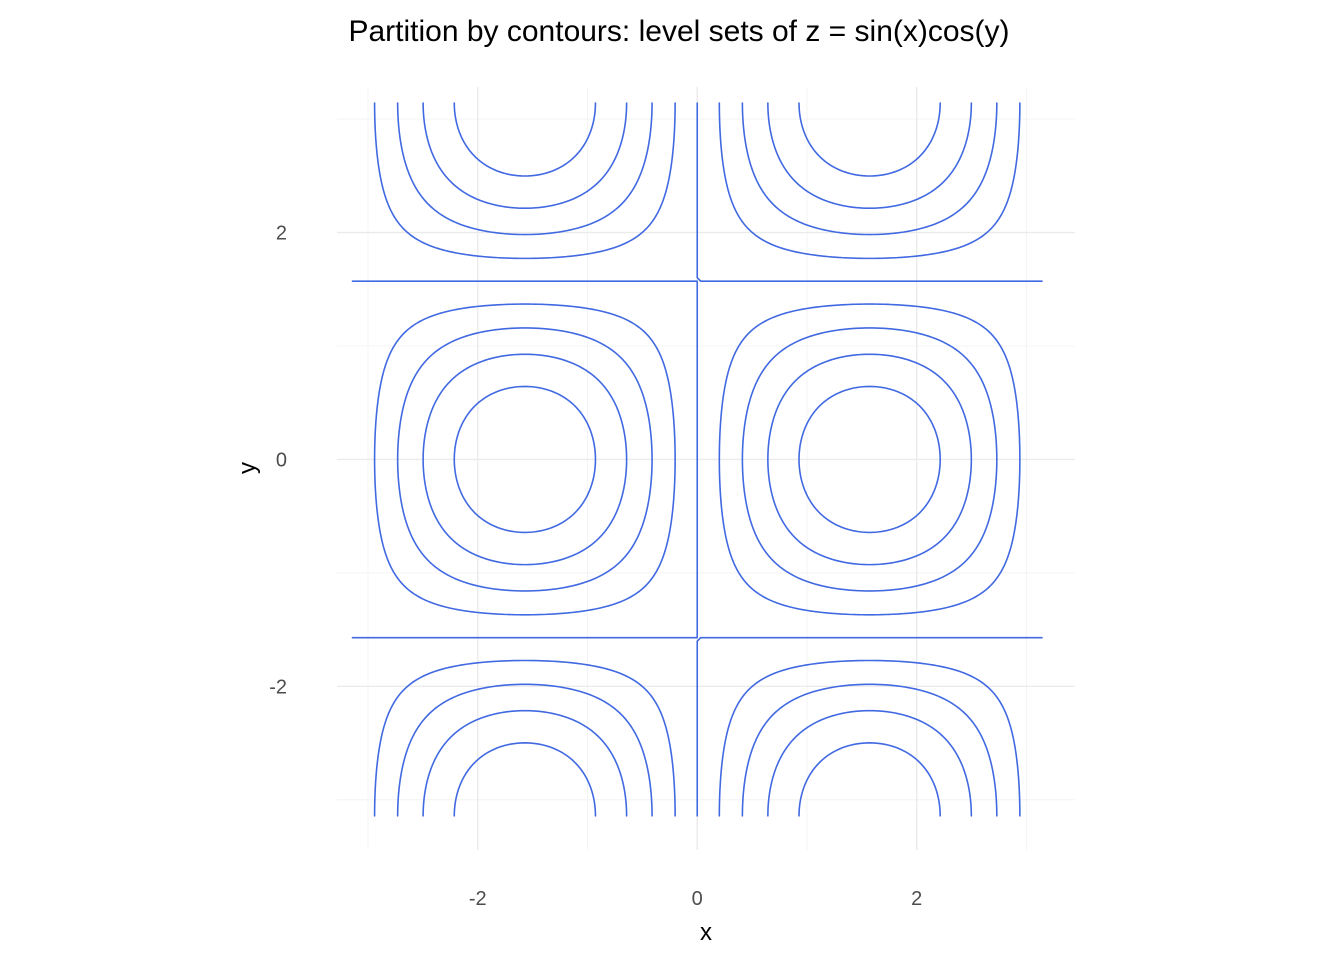 This screenshot has width=1344, height=960. Describe the element at coordinates (916, 899) in the screenshot. I see `x-tick-label: 2` at that location.